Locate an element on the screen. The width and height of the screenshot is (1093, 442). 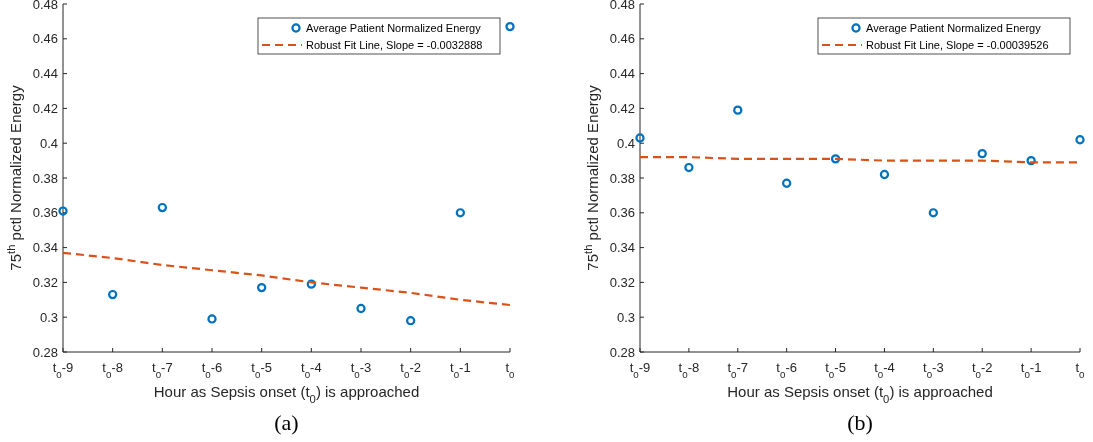
legend-label: Robust Fit Line, Slope = -0.00039526 is located at coordinates (957, 45).